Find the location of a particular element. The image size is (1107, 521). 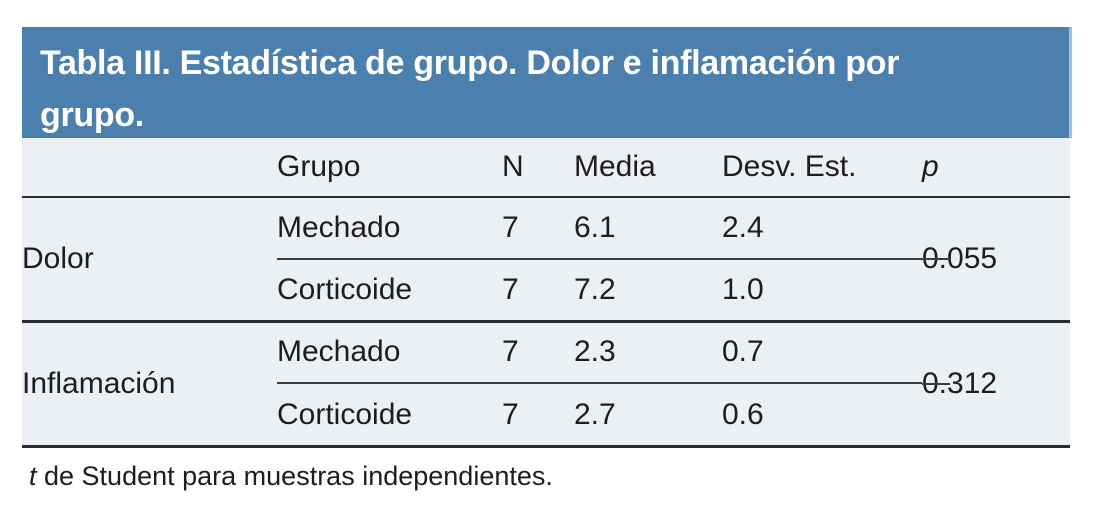

col-header-media: Media is located at coordinates (648, 168).